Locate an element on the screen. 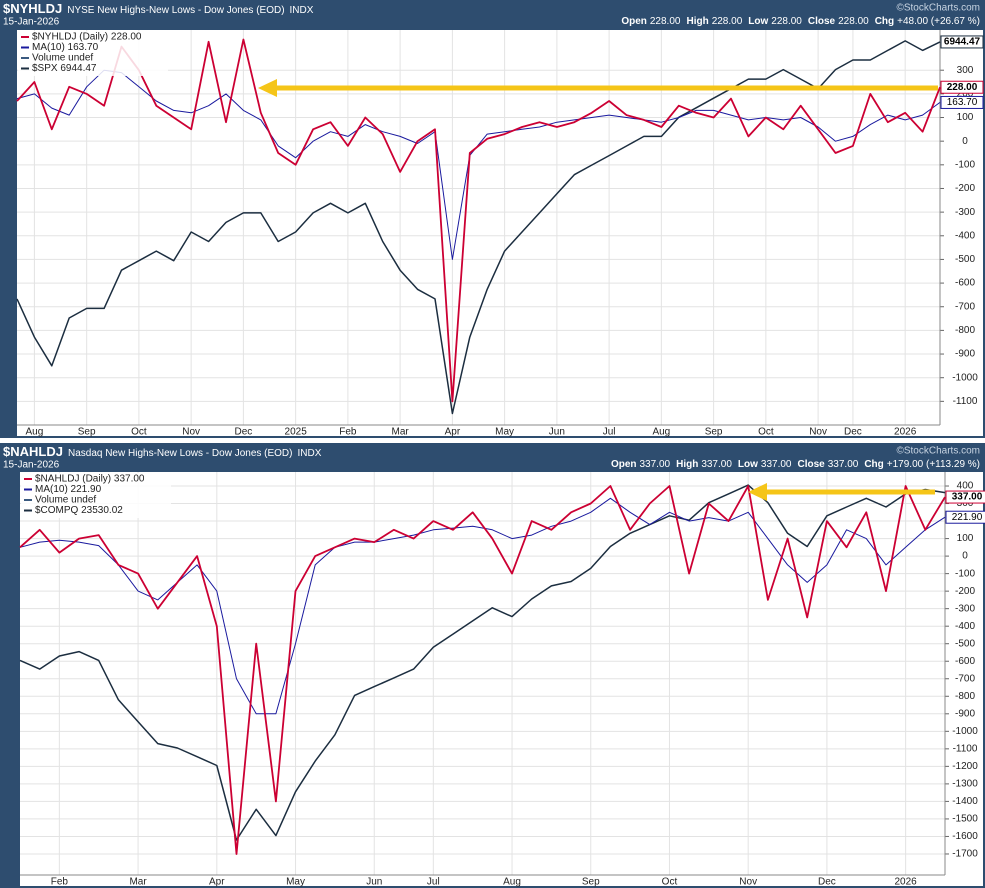 This screenshot has width=985, height=888. price-tag-label: 6944.47 is located at coordinates (962, 42).